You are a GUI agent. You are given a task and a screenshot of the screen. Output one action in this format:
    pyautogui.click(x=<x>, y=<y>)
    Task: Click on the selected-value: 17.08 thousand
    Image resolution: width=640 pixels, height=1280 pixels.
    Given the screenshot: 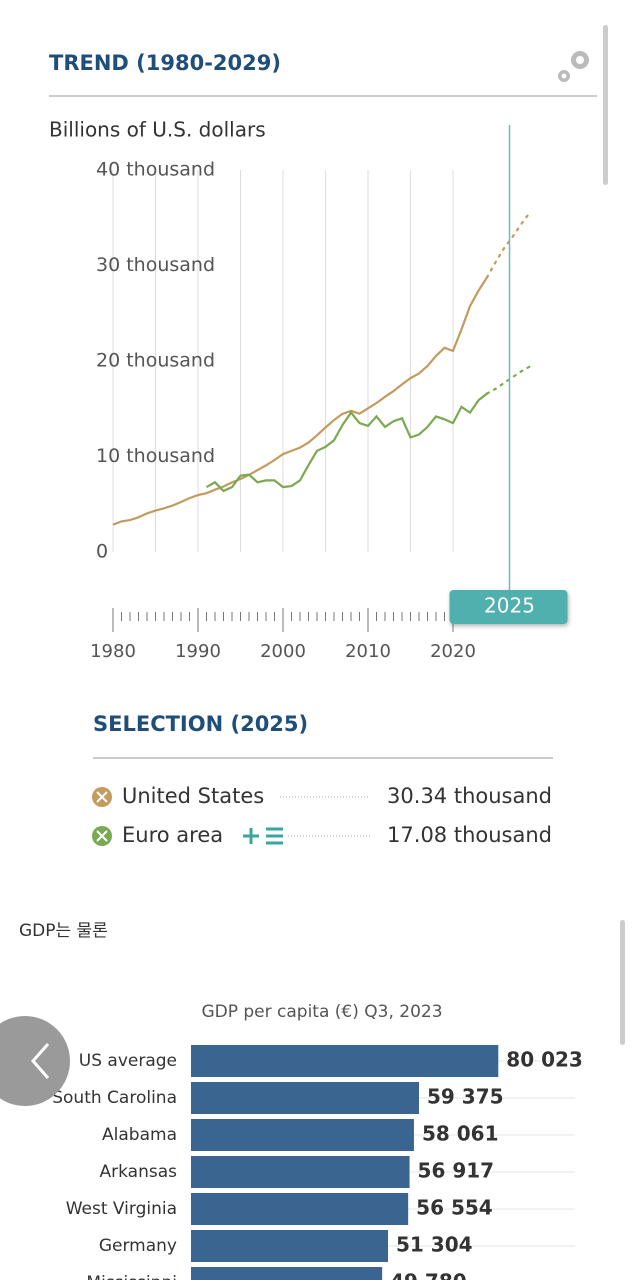 What is the action you would take?
    pyautogui.click(x=469, y=835)
    